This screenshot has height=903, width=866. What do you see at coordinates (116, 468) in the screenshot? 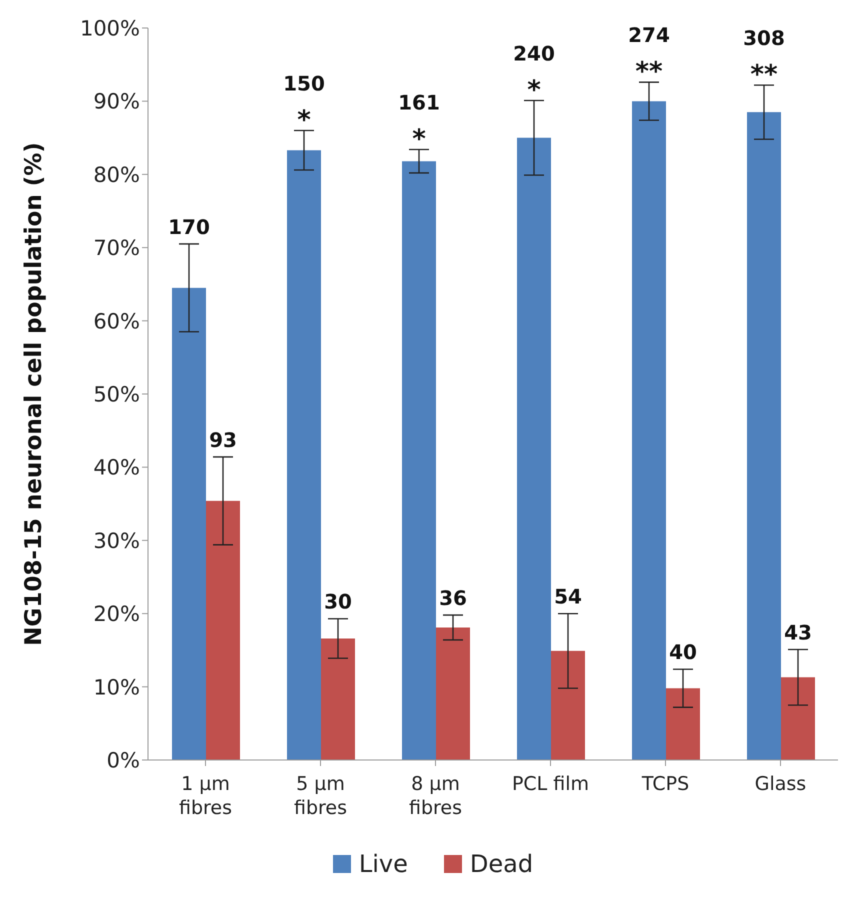
I see `y-tick-label: 40%` at bounding box center [116, 468].